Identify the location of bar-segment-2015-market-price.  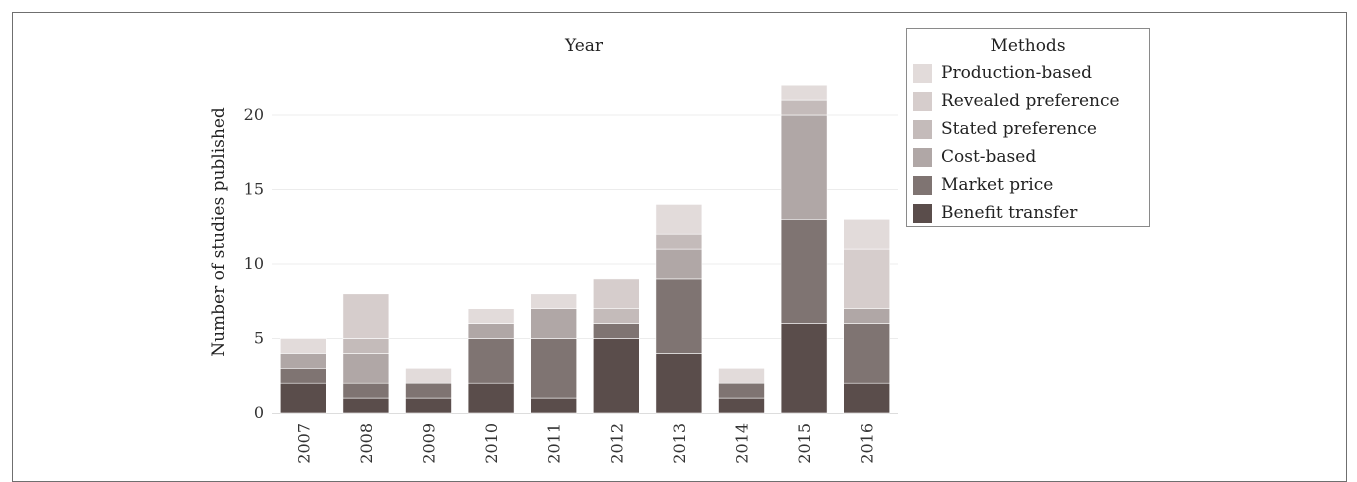
(804, 271).